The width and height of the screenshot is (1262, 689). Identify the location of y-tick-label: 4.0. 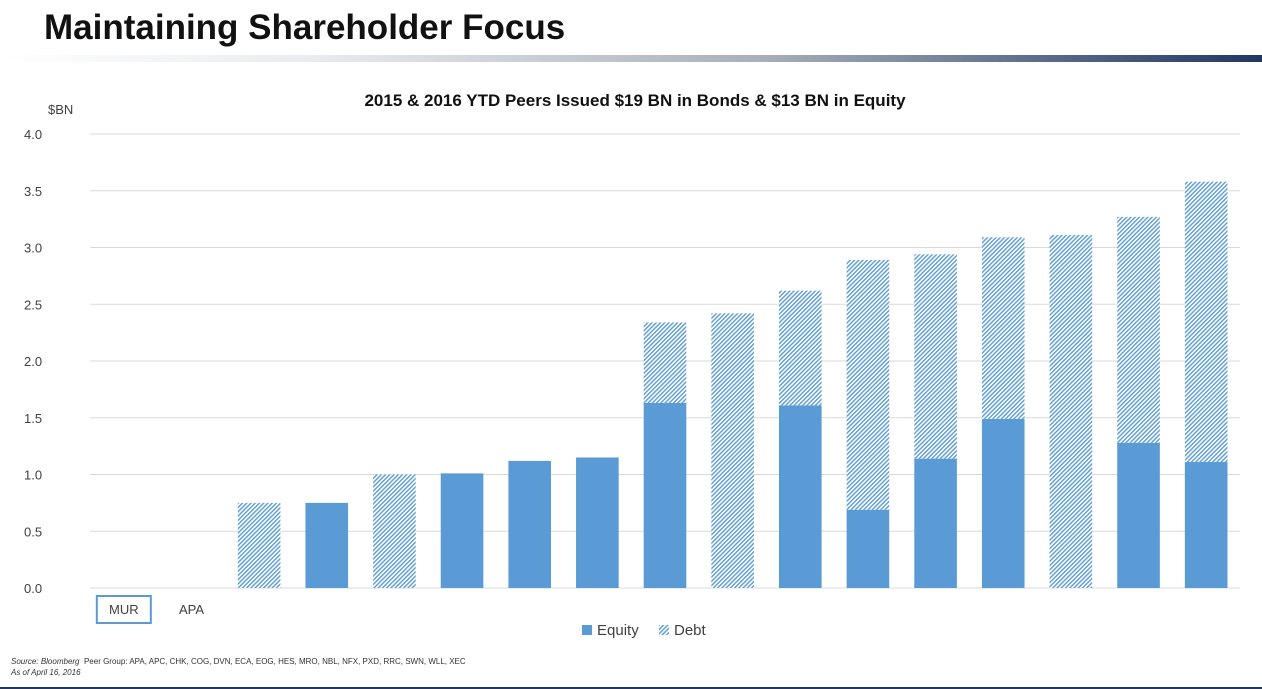
(33, 134).